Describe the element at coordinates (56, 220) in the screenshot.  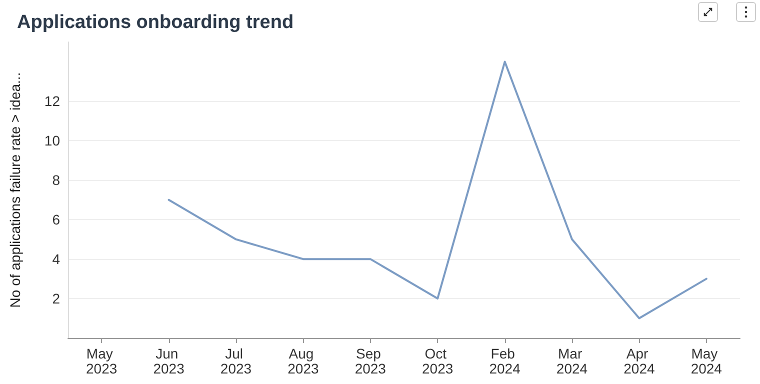
I see `y-tick-label: 6` at that location.